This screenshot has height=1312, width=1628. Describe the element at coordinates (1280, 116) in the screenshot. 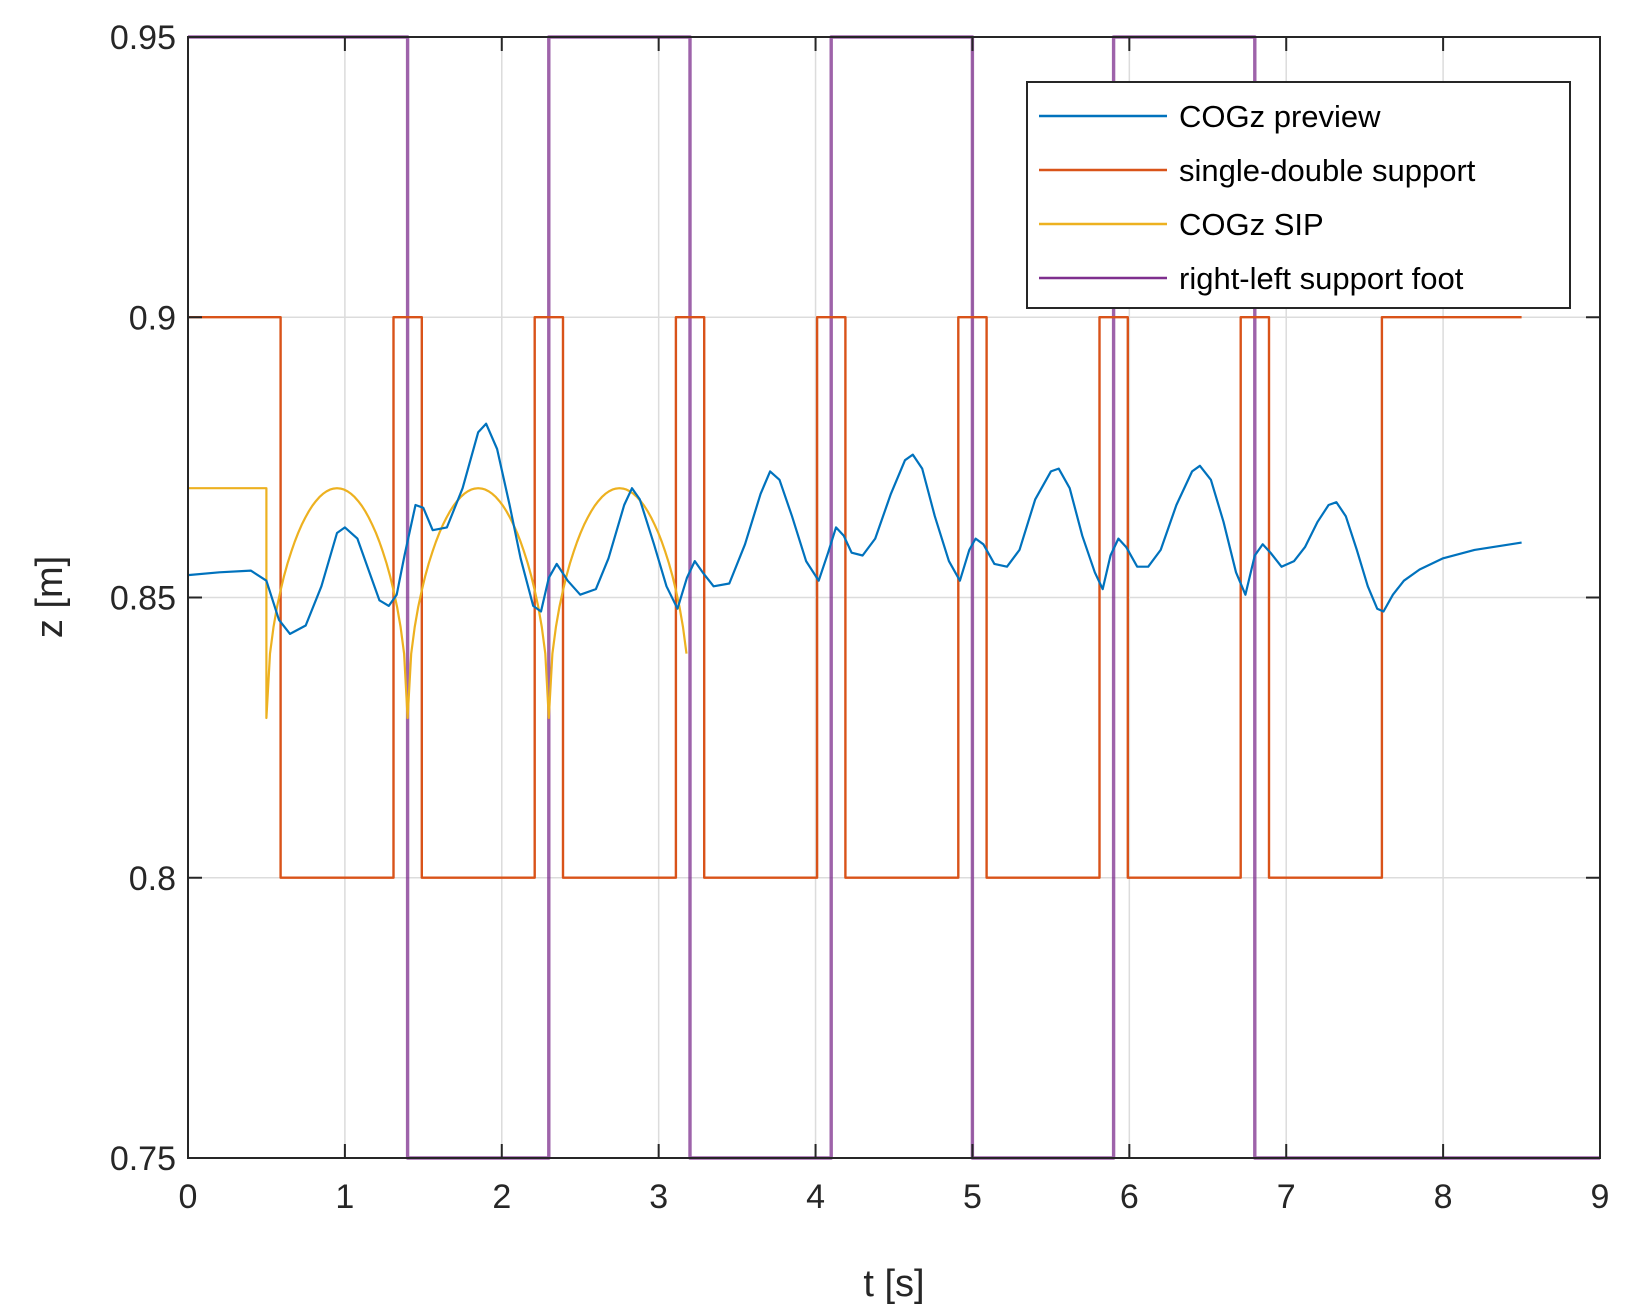

I see `legend-label-cogz-preview: COGz preview` at that location.